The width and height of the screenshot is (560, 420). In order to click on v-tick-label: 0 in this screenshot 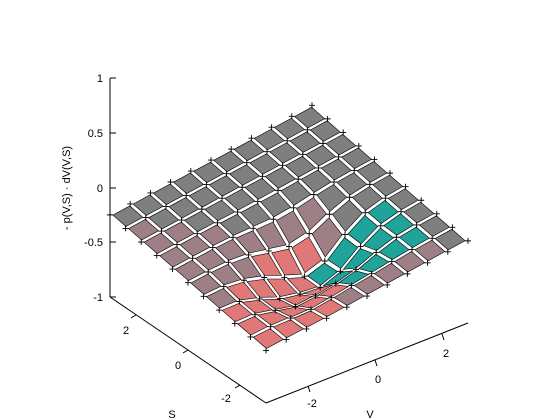, I will do `click(378, 380)`.